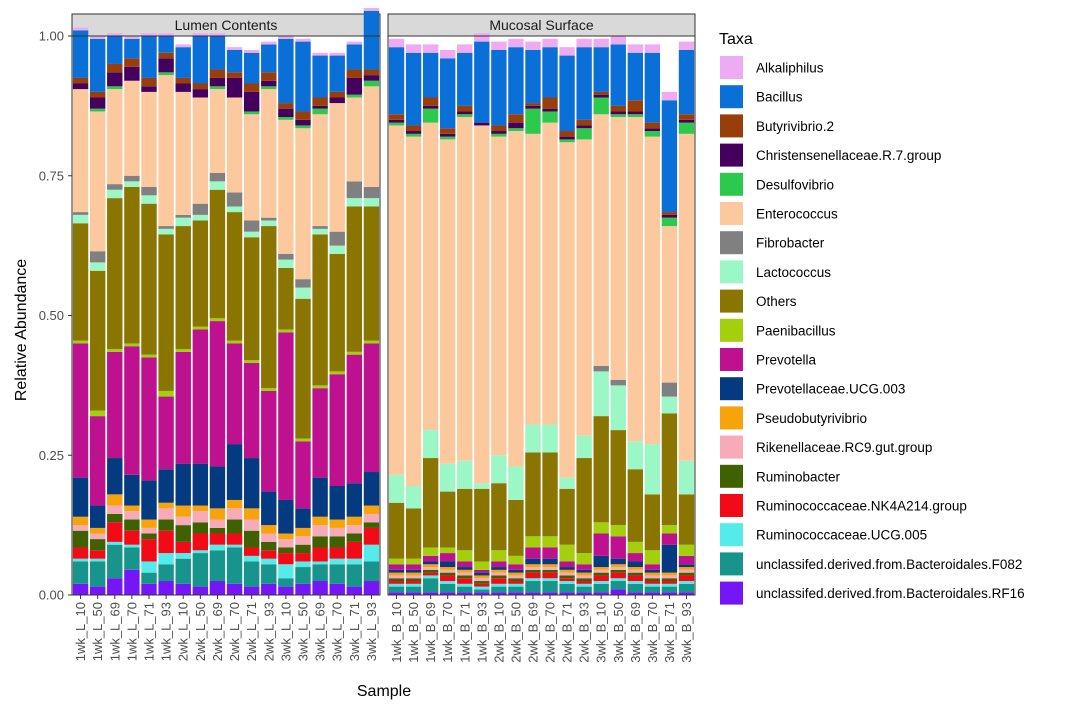 The height and width of the screenshot is (712, 1084). Describe the element at coordinates (779, 97) in the screenshot. I see `legend-label: Bacillus` at that location.